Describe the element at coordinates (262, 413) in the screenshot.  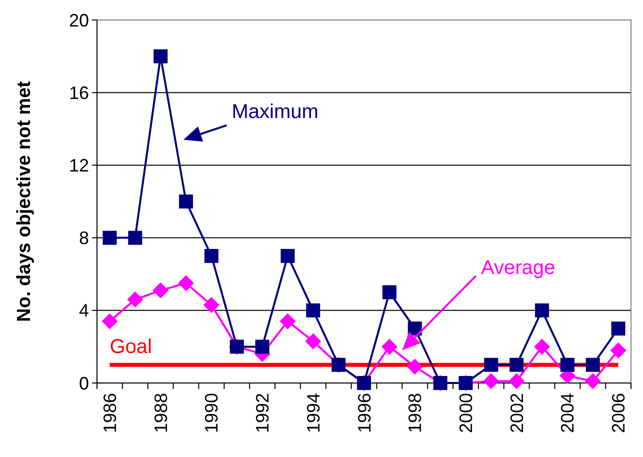
I see `x-tick-label: 1992` at that location.